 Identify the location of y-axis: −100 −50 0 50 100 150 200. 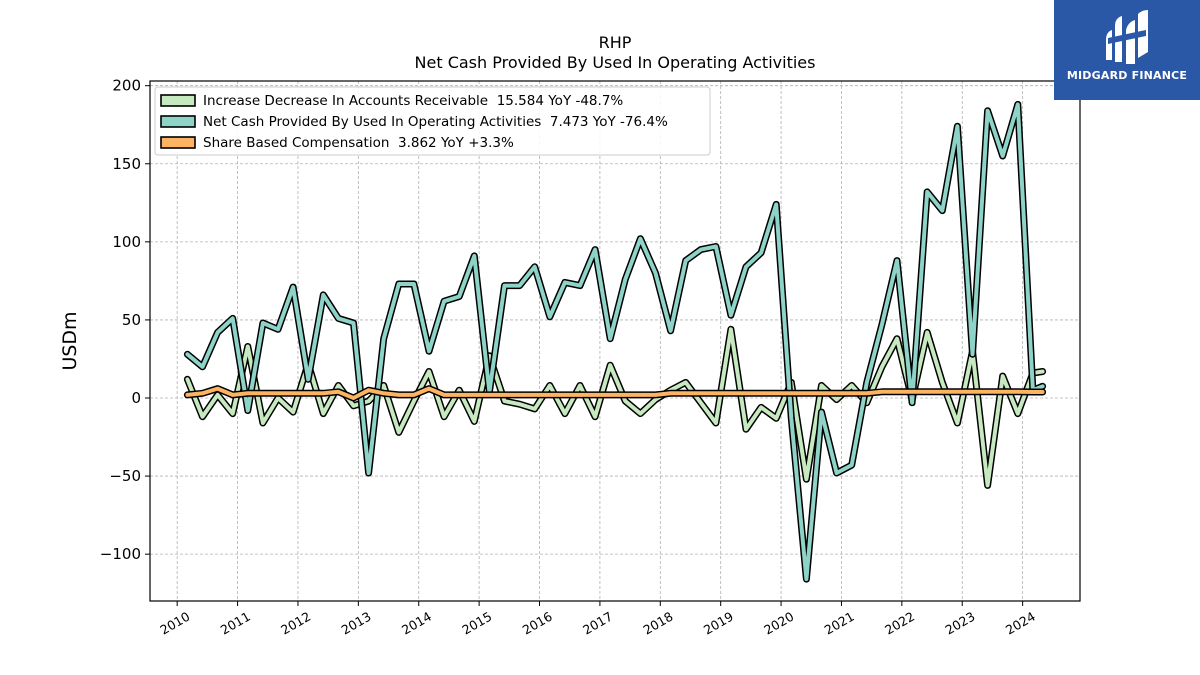
(125, 320).